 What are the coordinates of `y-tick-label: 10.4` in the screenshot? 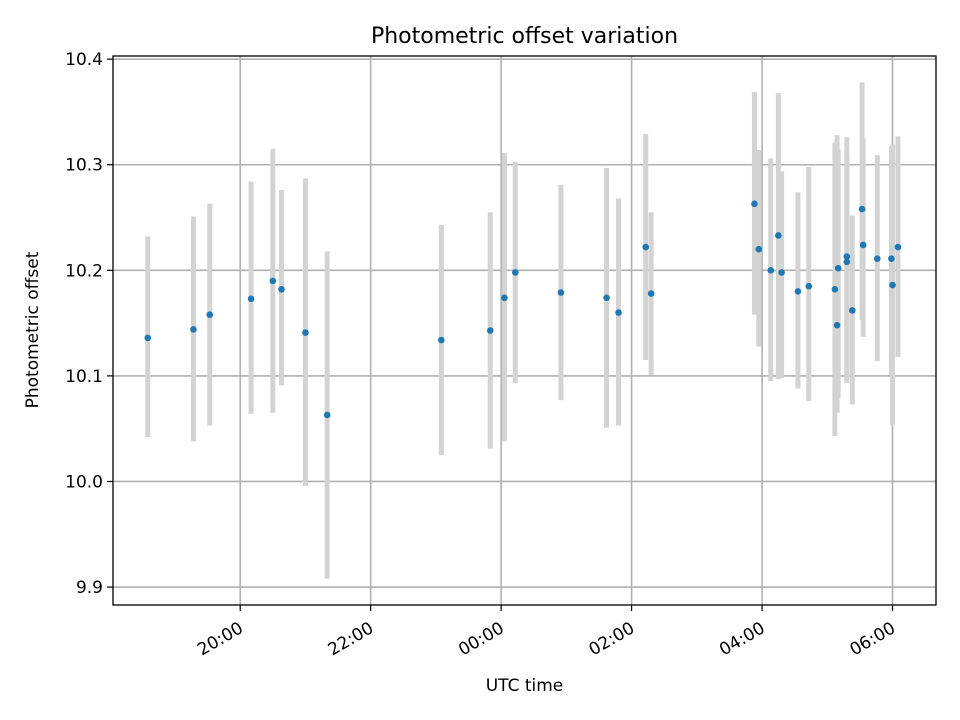 It's located at (84, 60).